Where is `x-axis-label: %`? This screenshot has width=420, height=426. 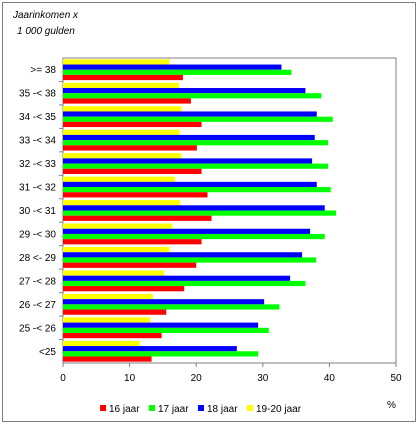
x-axis-label: % is located at coordinates (391, 405).